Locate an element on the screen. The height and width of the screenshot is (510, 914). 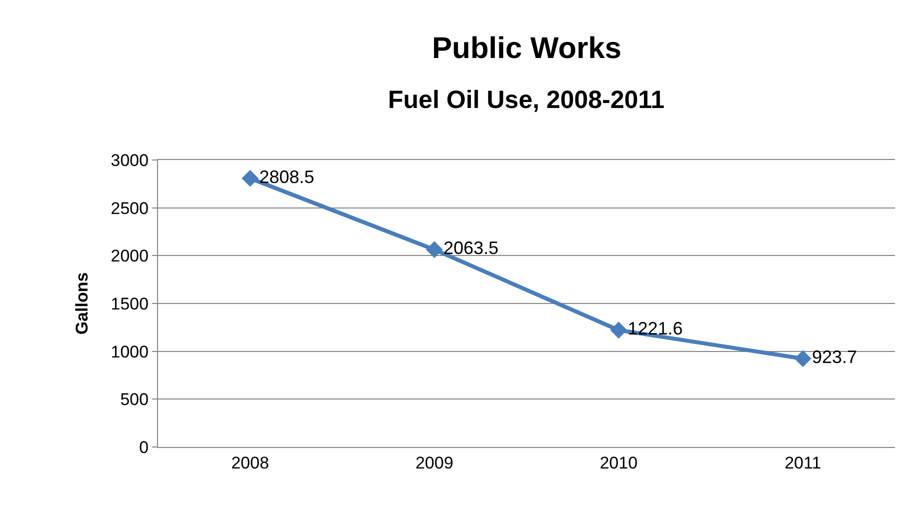
y-tick-label: 3000 is located at coordinates (129, 160).